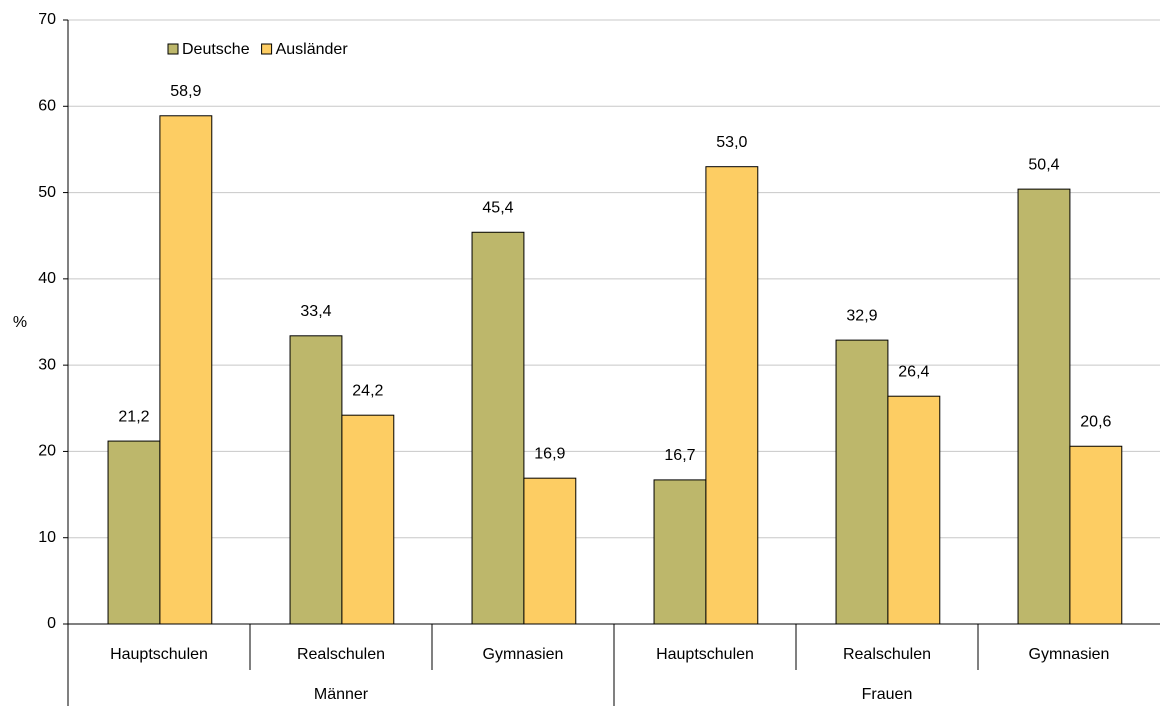 The height and width of the screenshot is (706, 1165). I want to click on y-tick-label: 40, so click(47, 278).